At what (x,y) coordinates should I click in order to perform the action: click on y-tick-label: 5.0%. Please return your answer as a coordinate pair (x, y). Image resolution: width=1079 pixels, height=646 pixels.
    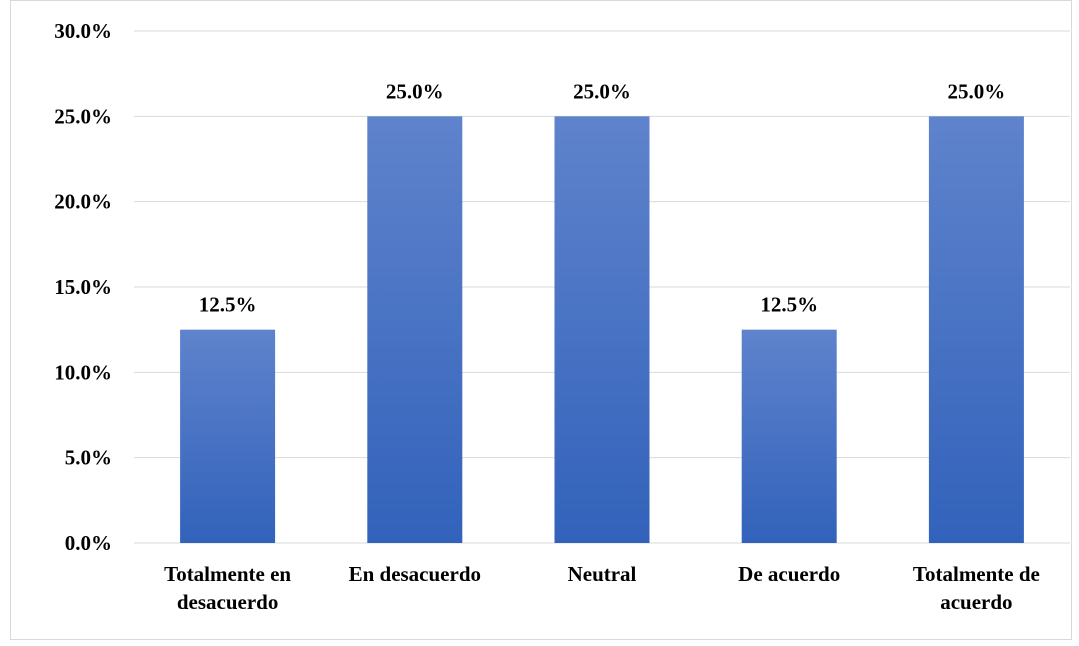
    Looking at the image, I should click on (88, 458).